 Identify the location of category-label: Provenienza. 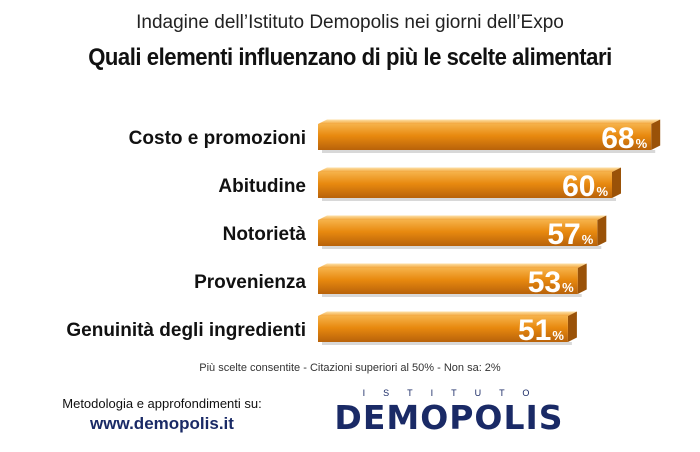
(250, 282).